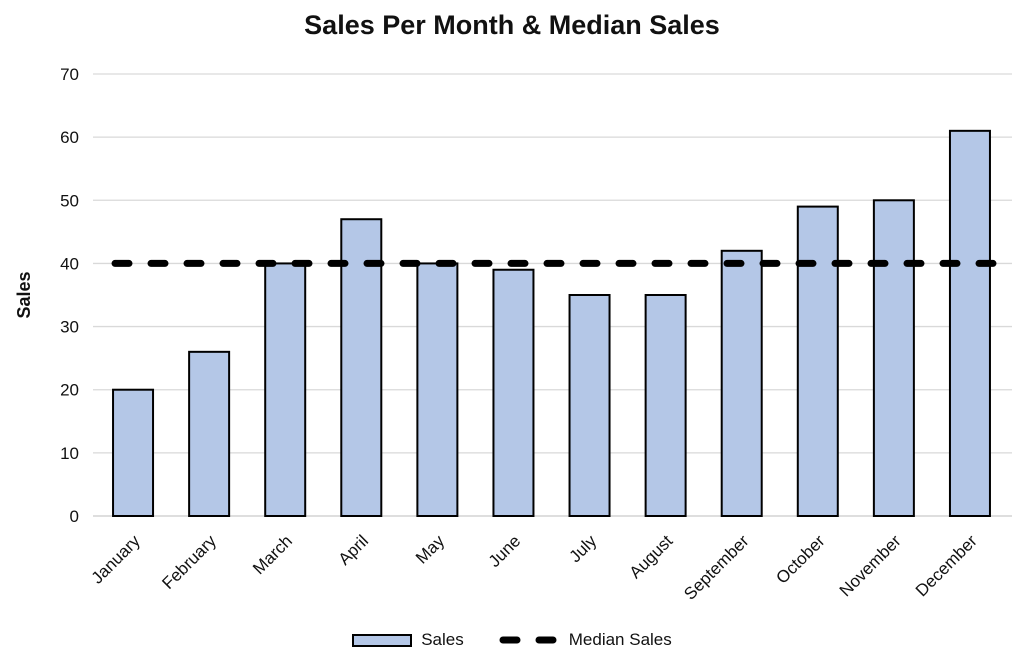 This screenshot has width=1024, height=663. I want to click on legend-item-median: Median Sales, so click(585, 640).